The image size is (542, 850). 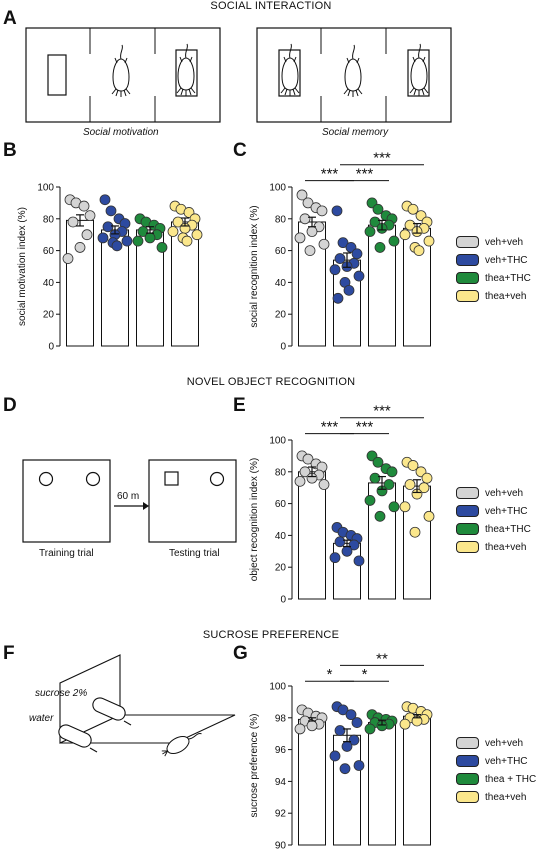 I want to click on training-trial-label: Training trial, so click(x=66, y=553).